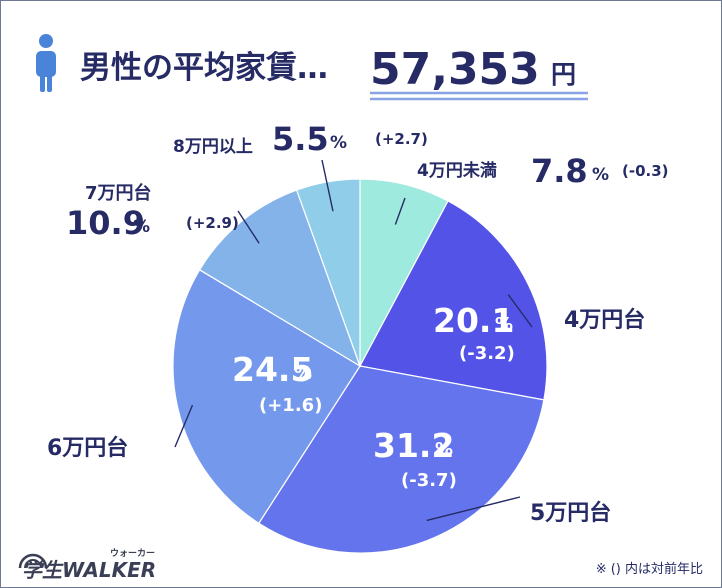 This screenshot has height=588, width=722. What do you see at coordinates (563, 74) in the screenshot?
I see `average-rent-unit: 円` at bounding box center [563, 74].